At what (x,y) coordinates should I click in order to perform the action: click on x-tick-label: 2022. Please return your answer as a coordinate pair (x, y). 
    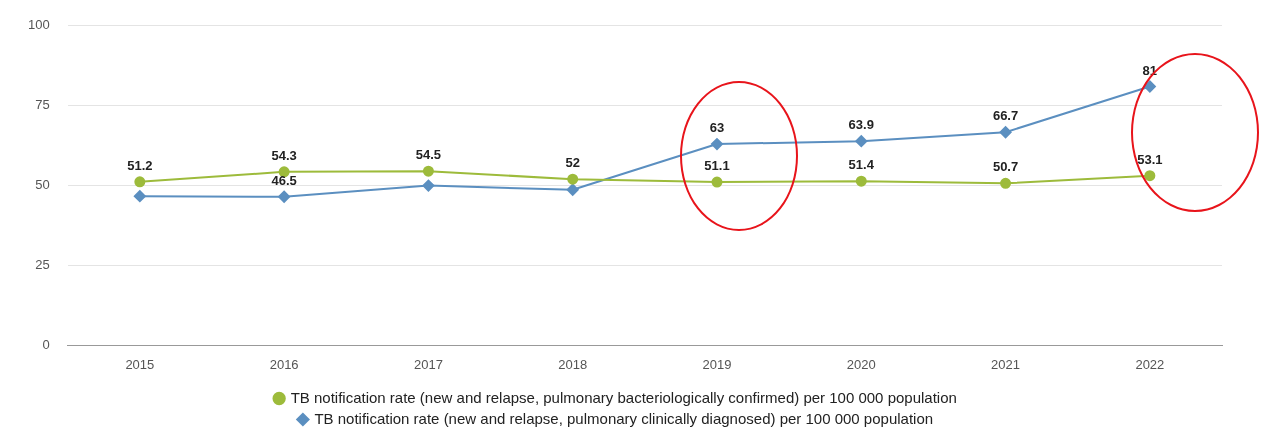
    Looking at the image, I should click on (1150, 364).